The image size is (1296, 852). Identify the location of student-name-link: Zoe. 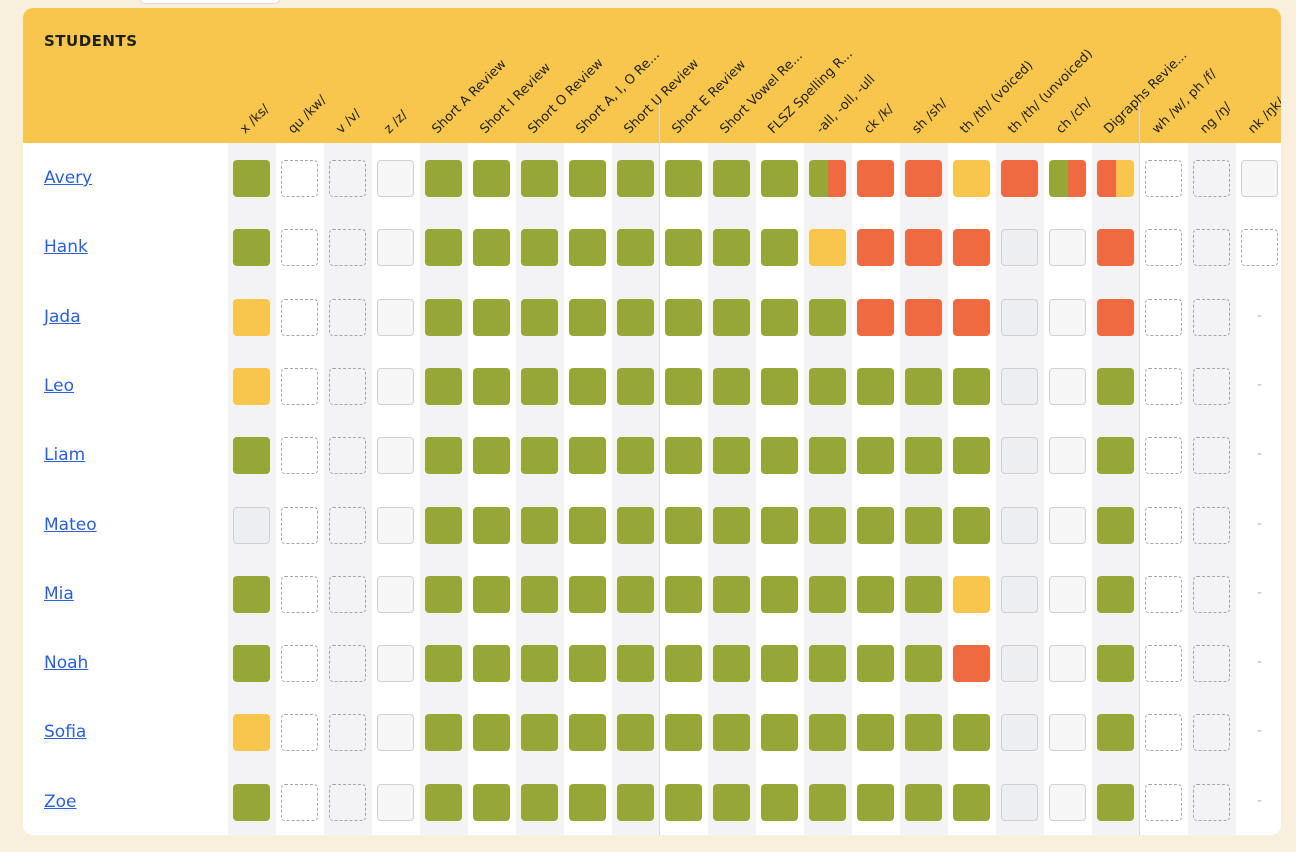
(60, 801).